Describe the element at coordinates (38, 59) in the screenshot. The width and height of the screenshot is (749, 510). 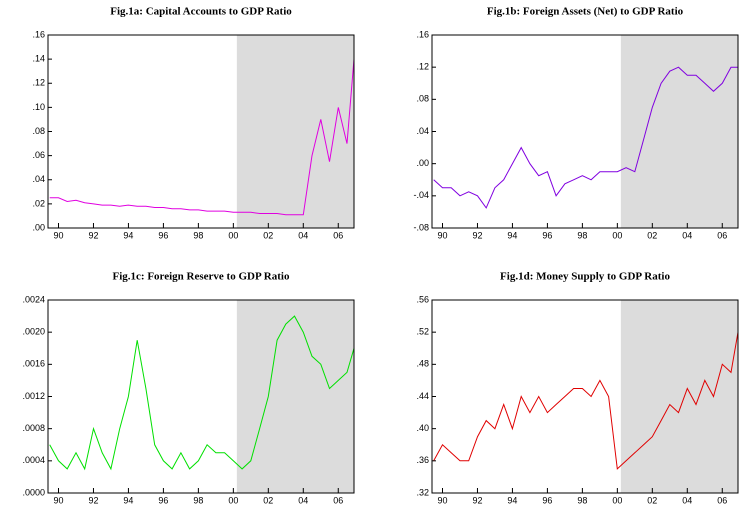
I see `y-tick-label: .14` at that location.